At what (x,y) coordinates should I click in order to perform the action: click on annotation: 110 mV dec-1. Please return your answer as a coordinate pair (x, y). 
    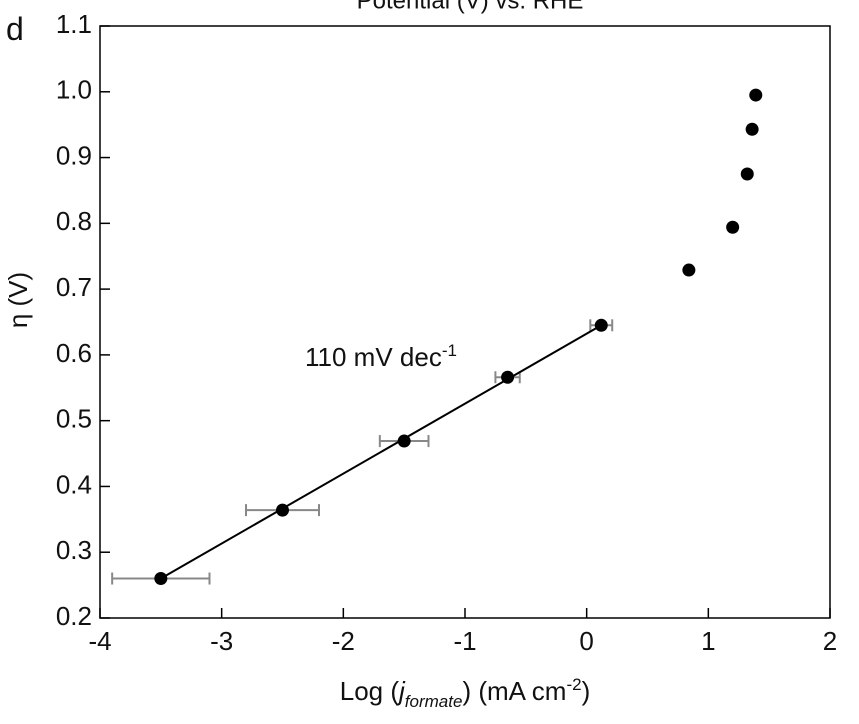
    Looking at the image, I should click on (381, 356).